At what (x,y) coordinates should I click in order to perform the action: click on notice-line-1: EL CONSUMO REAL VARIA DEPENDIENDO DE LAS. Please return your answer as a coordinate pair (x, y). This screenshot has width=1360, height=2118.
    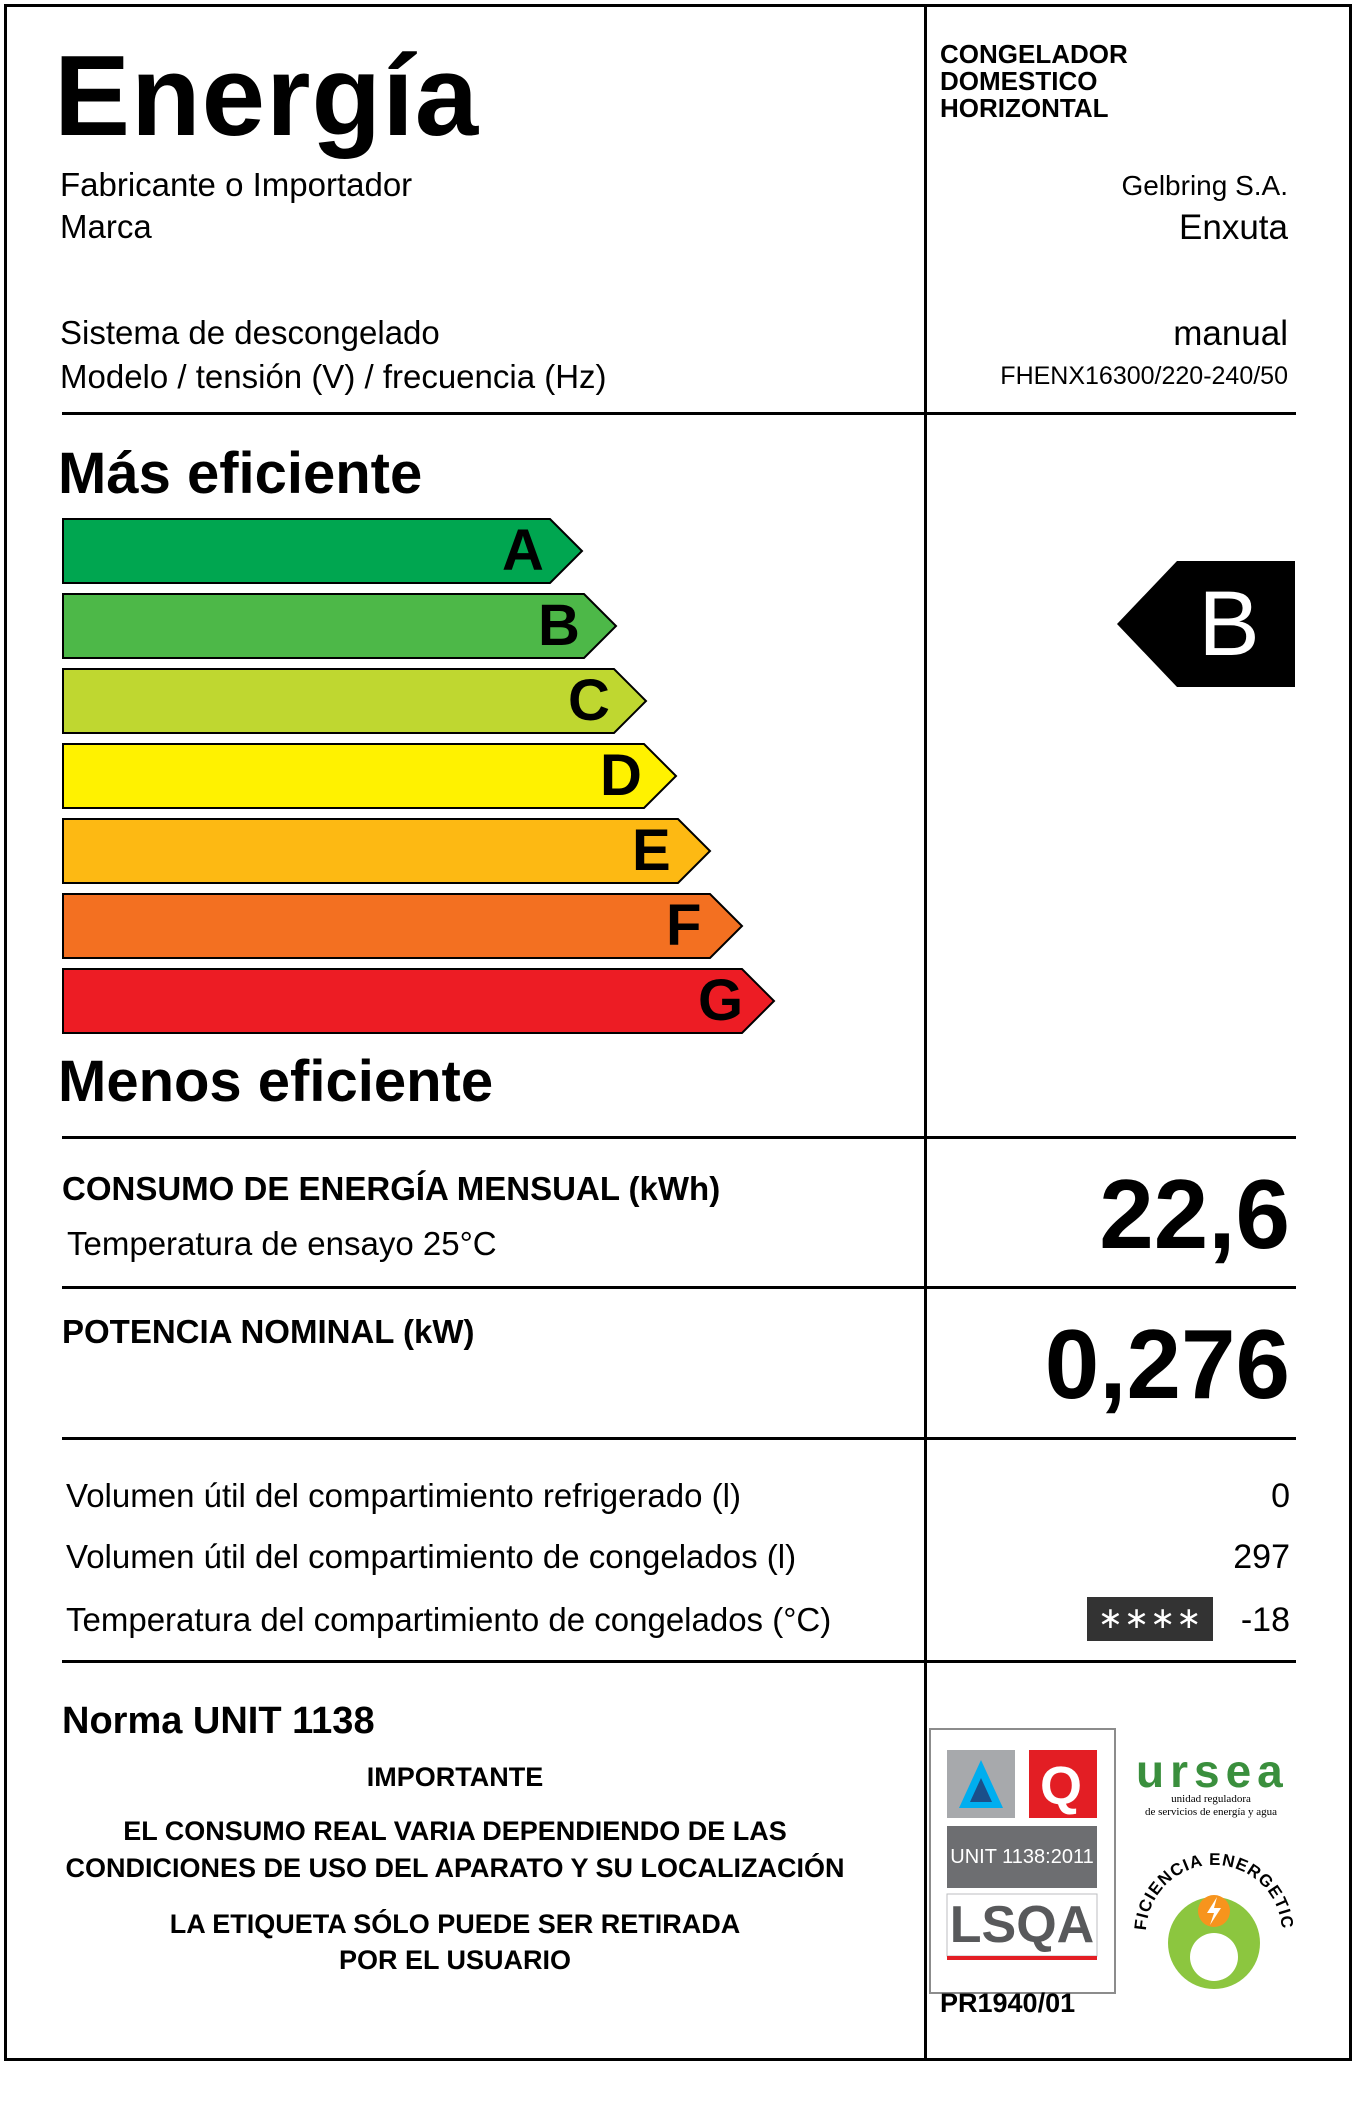
    Looking at the image, I should click on (455, 1831).